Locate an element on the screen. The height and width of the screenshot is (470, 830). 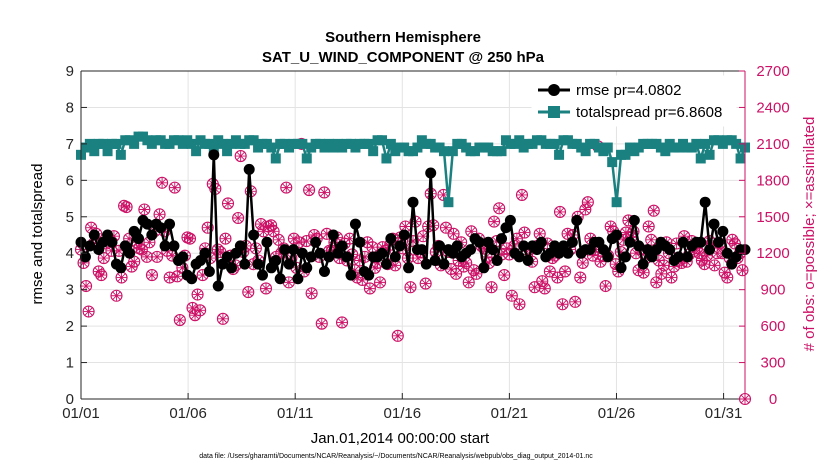
right-tick-label: 2700 is located at coordinates (772, 71).